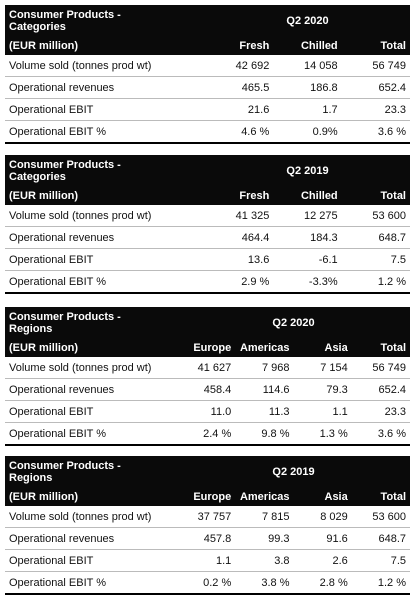 This screenshot has width=420, height=607. Describe the element at coordinates (207, 282) in the screenshot. I see `data-row: Operational EBIT % 2.9 % -3.3% 1.2 %` at that location.